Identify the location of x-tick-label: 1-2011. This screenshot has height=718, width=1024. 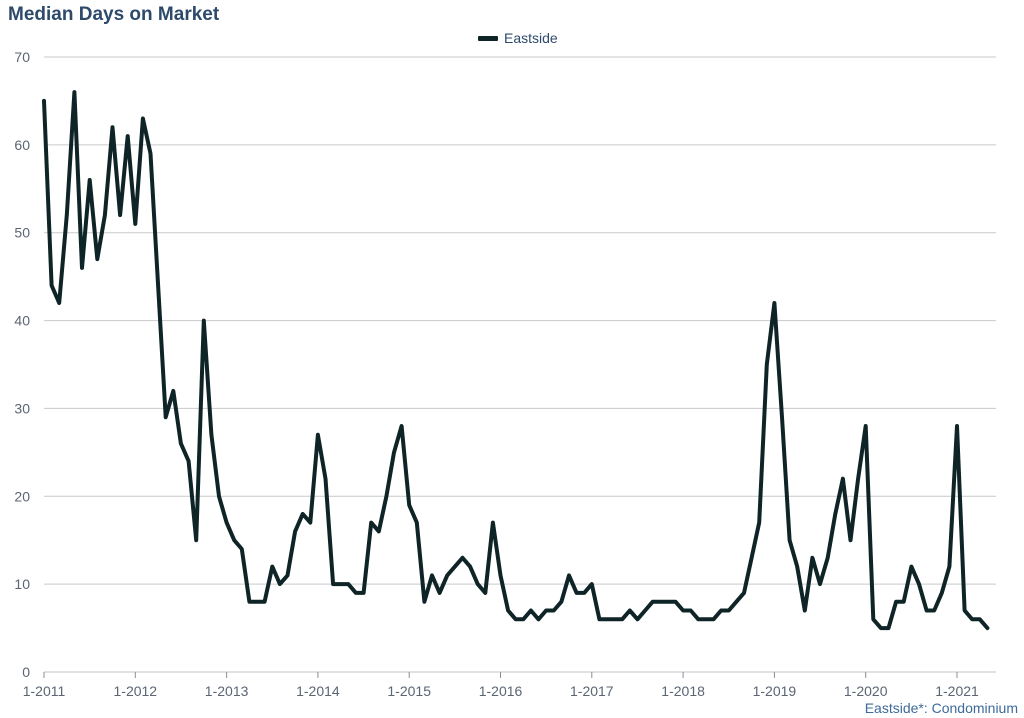
(44, 691).